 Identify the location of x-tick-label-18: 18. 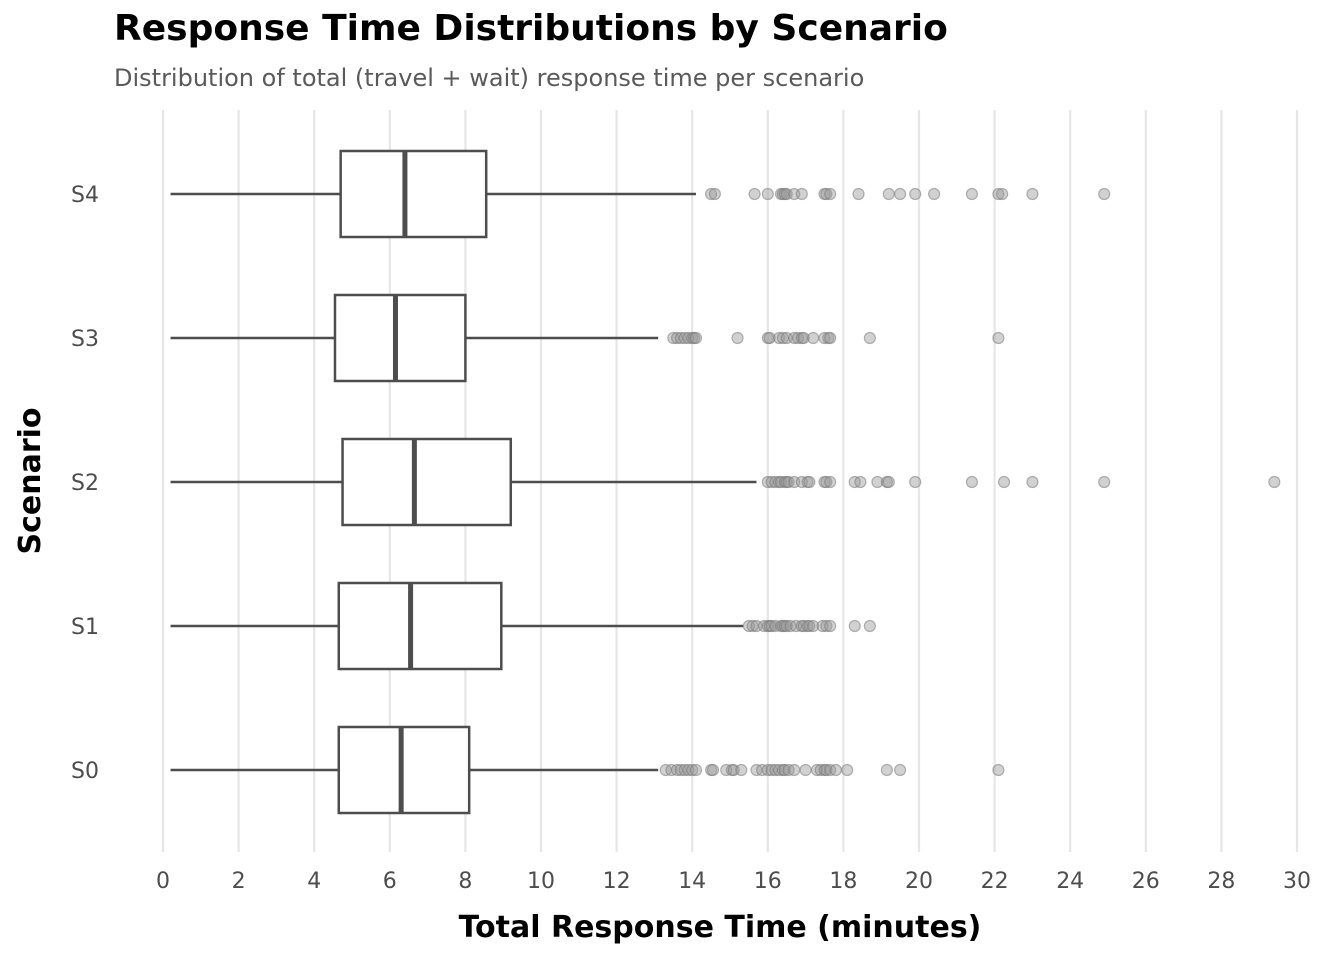
(843, 881).